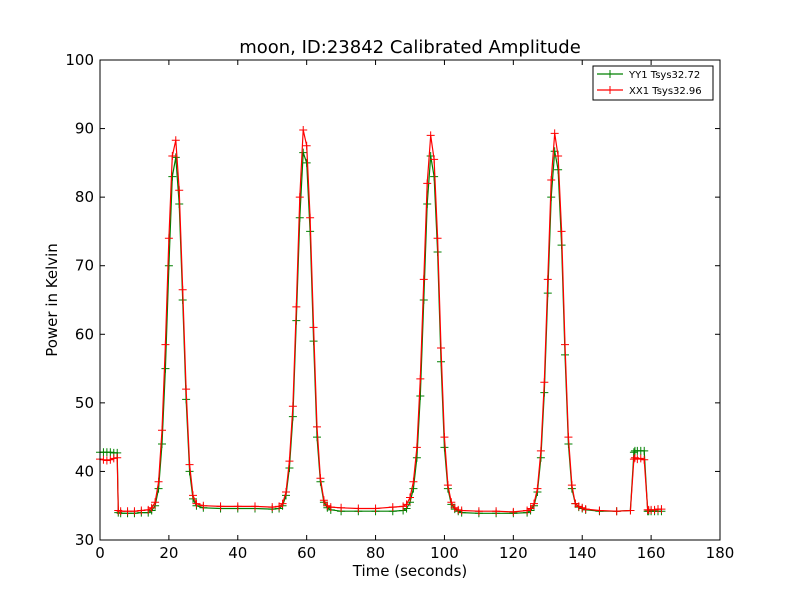 This screenshot has width=800, height=600. I want to click on legend-label-1: XX1 Tsys32.96, so click(665, 91).